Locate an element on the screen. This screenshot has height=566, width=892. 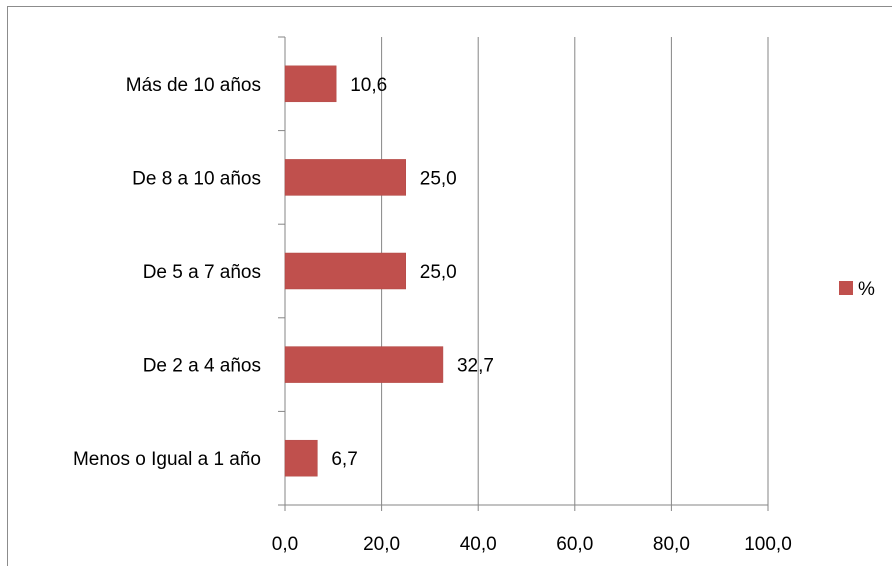
x-tick-label: 60,0 is located at coordinates (574, 544).